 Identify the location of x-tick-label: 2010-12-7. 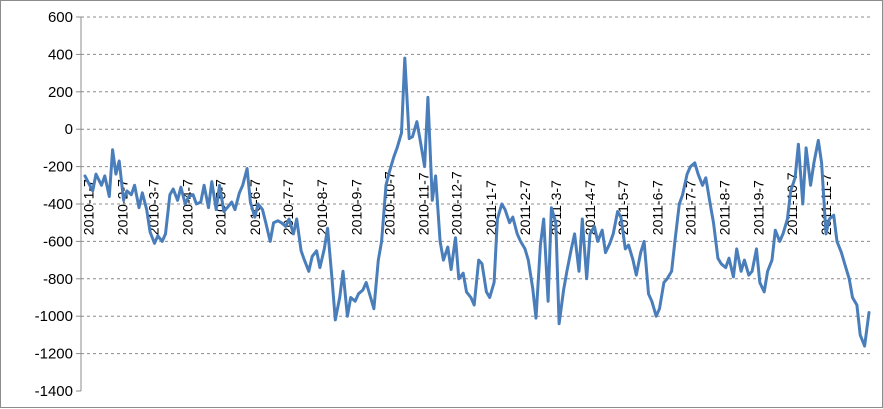
(457, 203).